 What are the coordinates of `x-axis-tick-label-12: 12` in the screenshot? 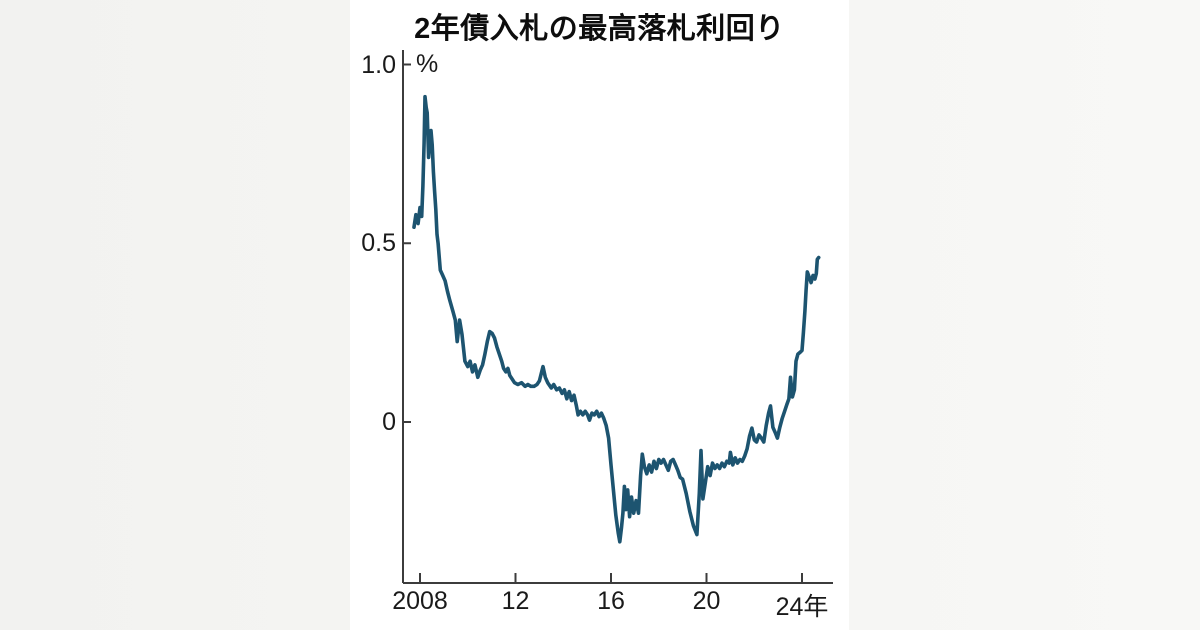 It's located at (515, 601).